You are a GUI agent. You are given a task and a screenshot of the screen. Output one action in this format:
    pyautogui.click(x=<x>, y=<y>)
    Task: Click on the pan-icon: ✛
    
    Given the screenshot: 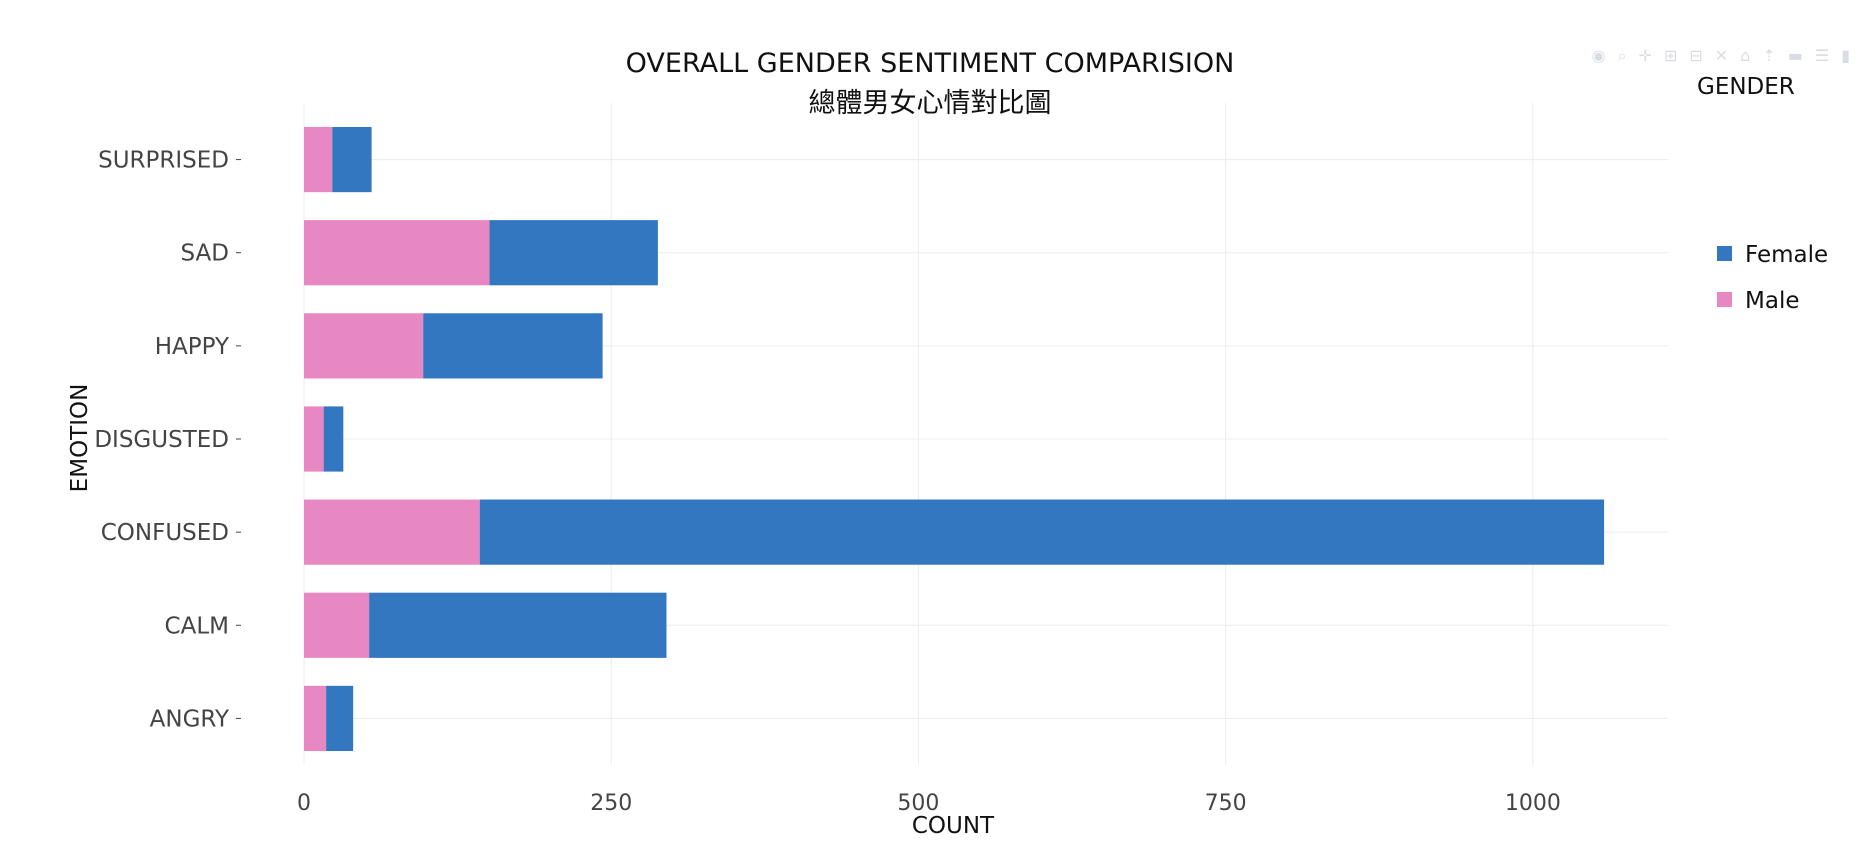 What is the action you would take?
    pyautogui.click(x=1645, y=55)
    